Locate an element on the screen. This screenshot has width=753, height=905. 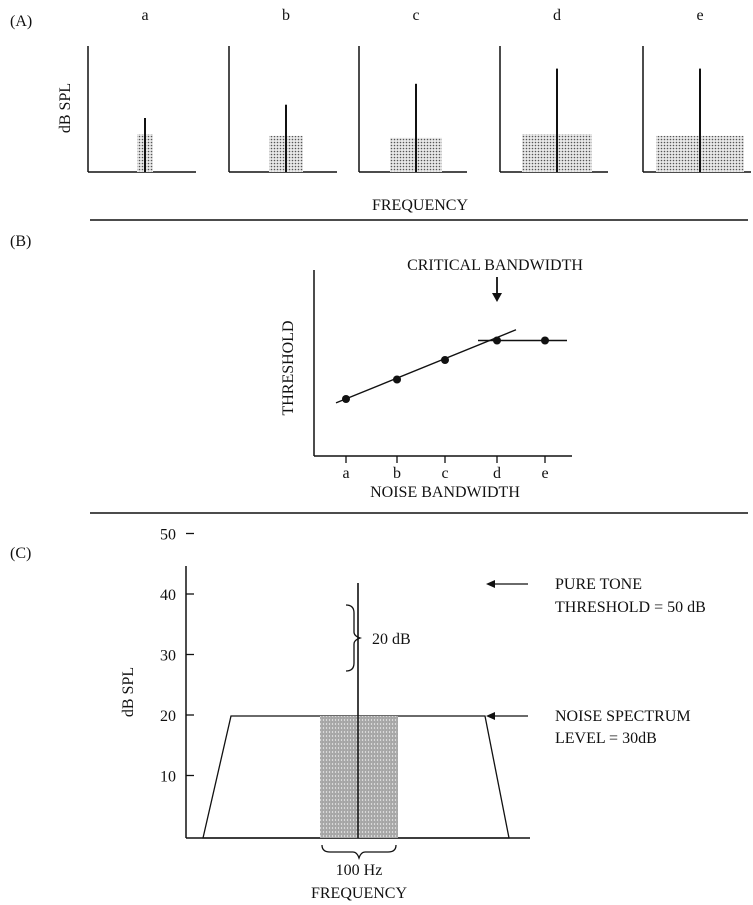
panel-c-x-axis-label: FREQUENCY is located at coordinates (359, 893).